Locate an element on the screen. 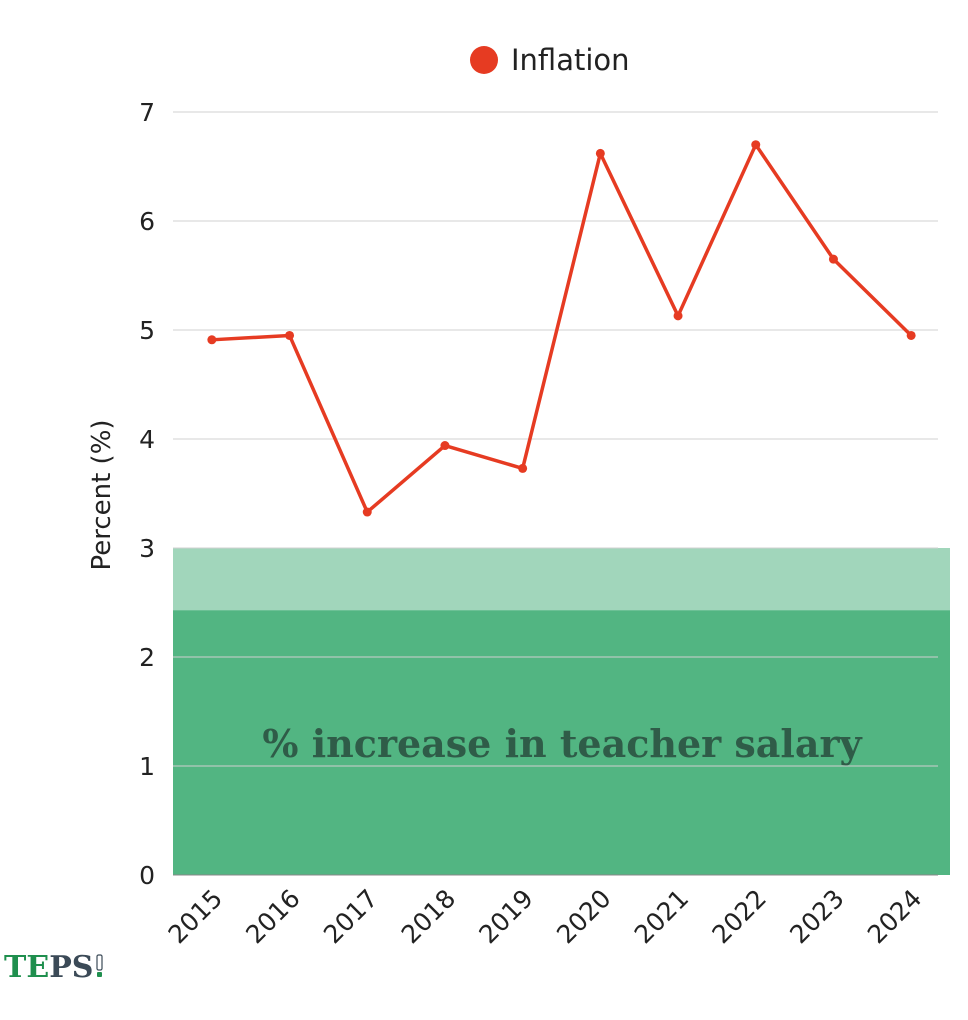  x-tick-label: 2021 is located at coordinates (661, 916).